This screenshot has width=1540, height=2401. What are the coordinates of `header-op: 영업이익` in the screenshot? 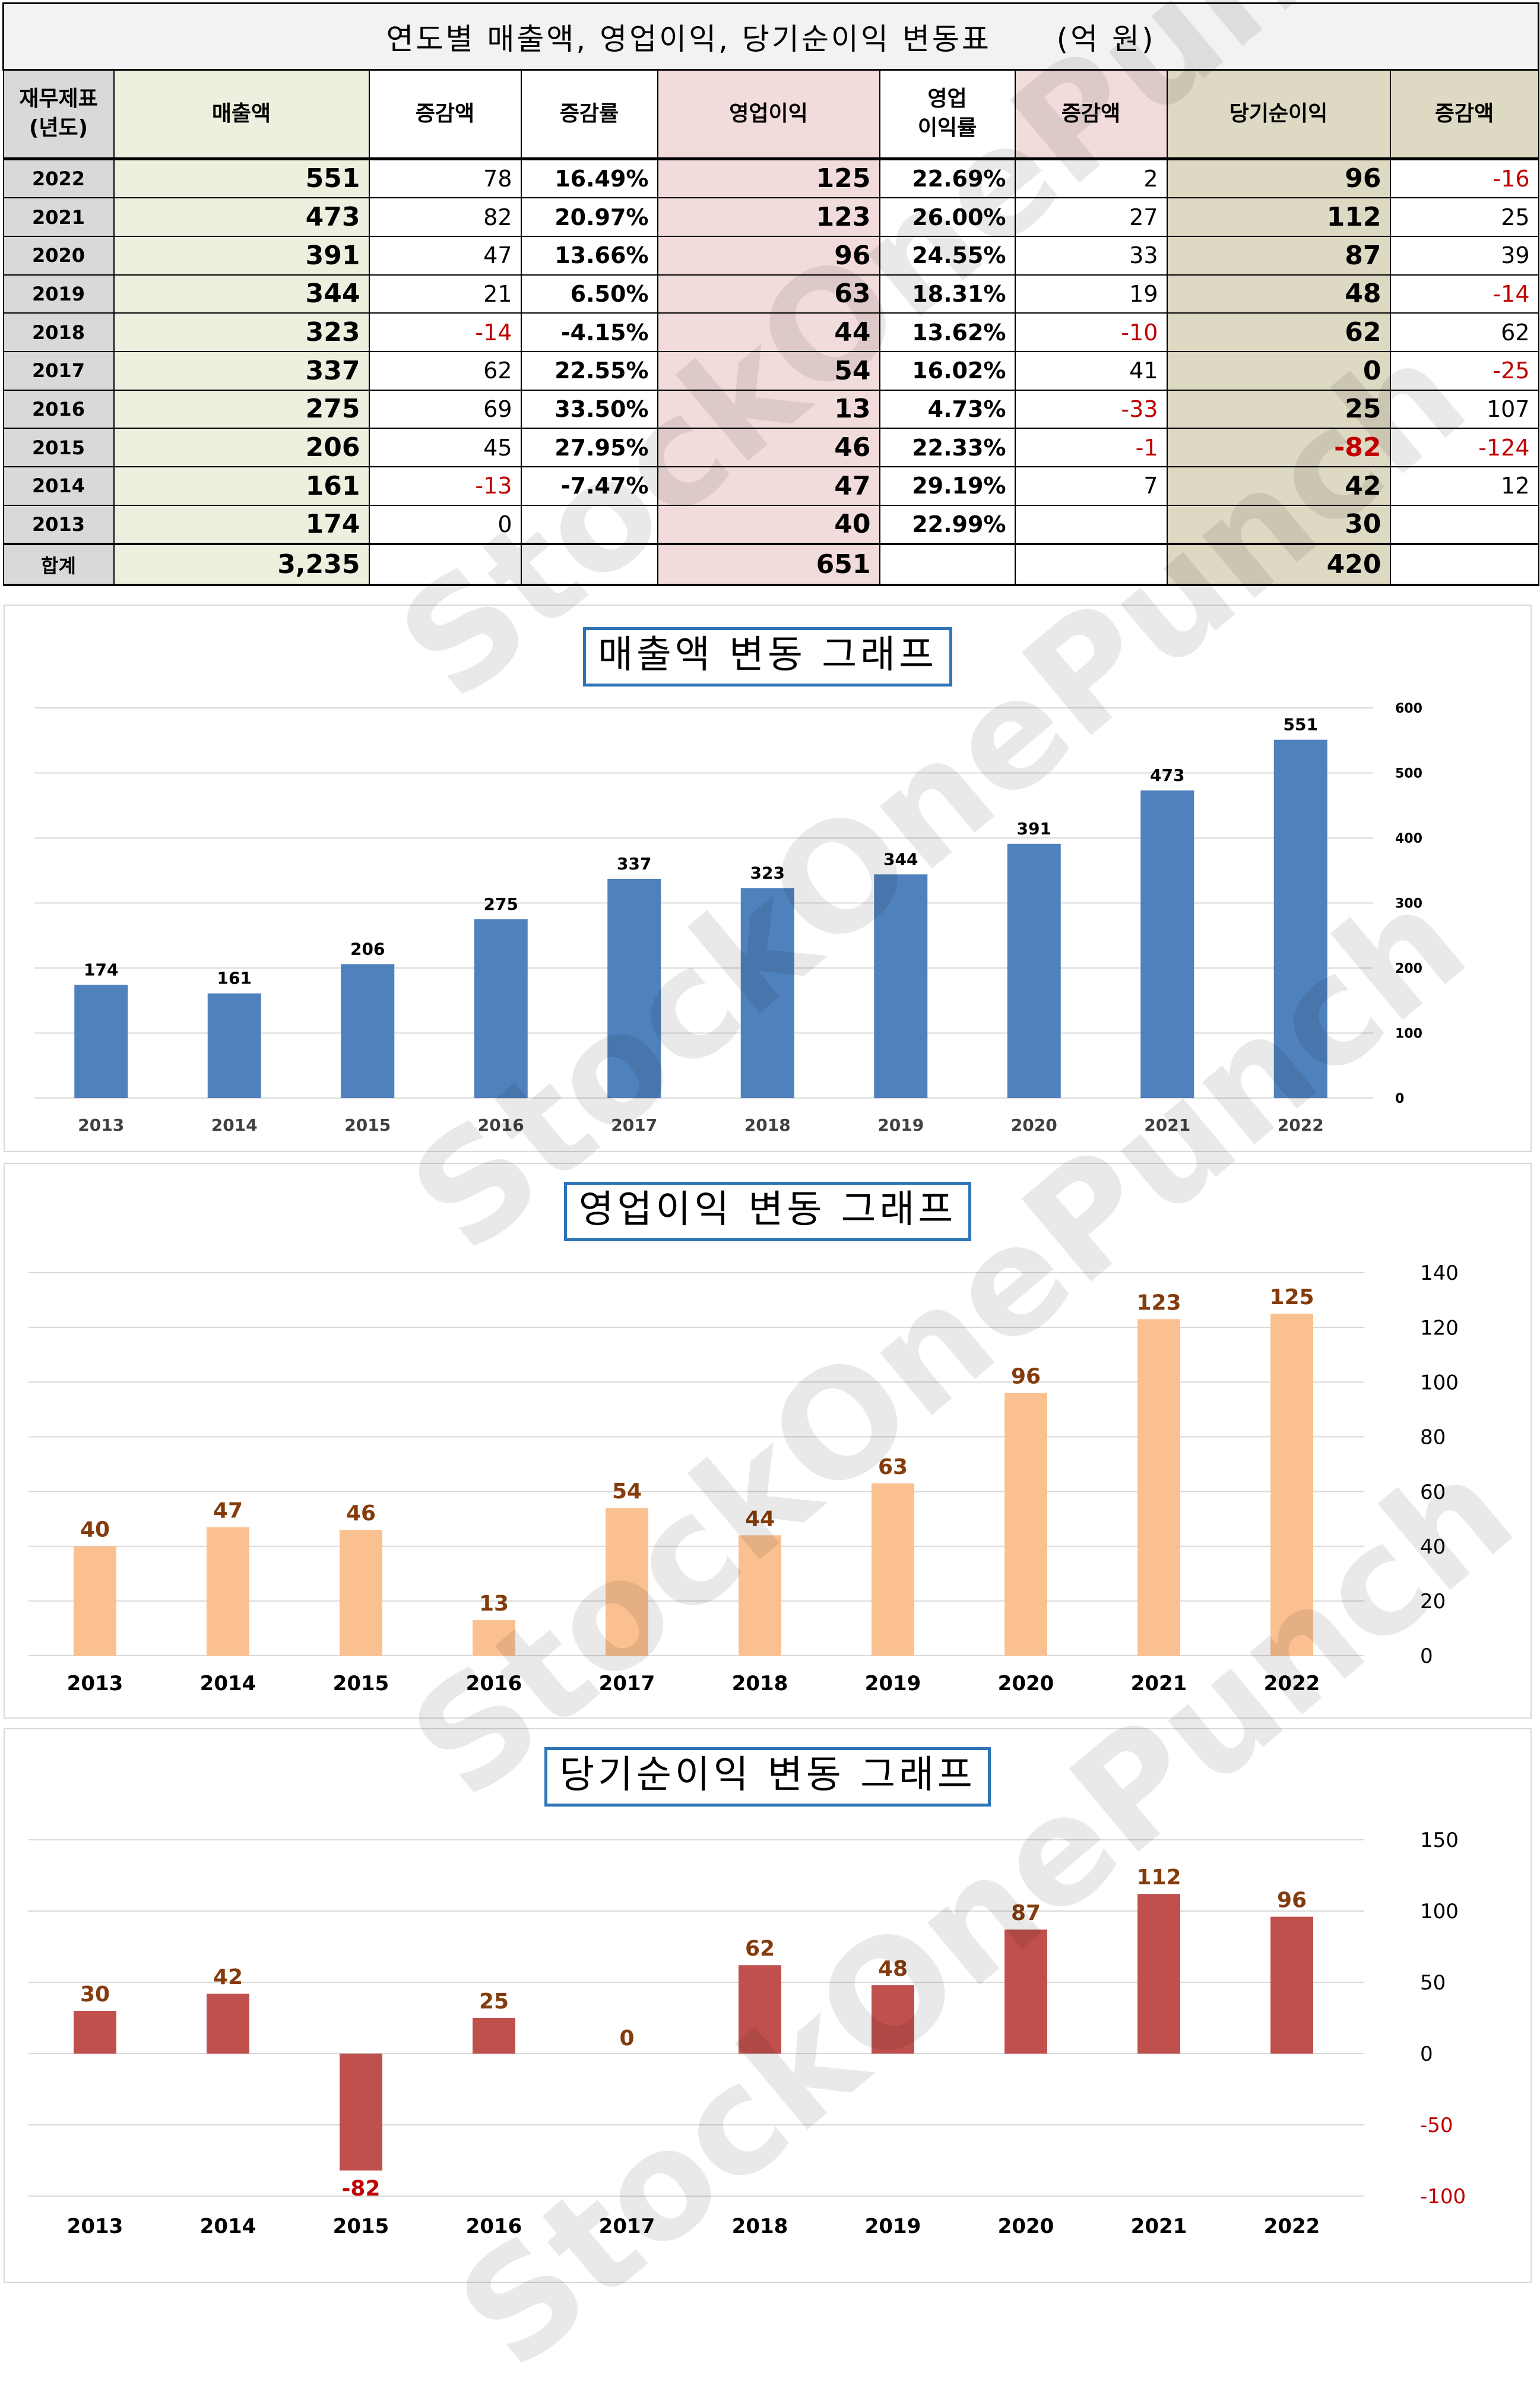 It's located at (768, 115).